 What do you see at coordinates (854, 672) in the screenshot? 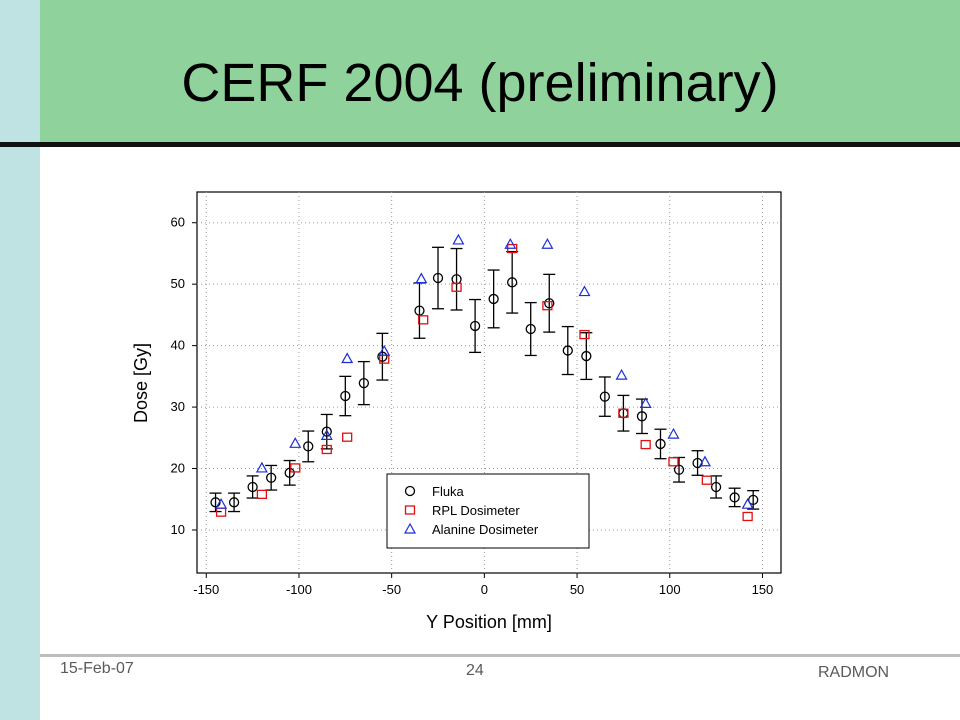
I see `footer-label: RADMON` at bounding box center [854, 672].